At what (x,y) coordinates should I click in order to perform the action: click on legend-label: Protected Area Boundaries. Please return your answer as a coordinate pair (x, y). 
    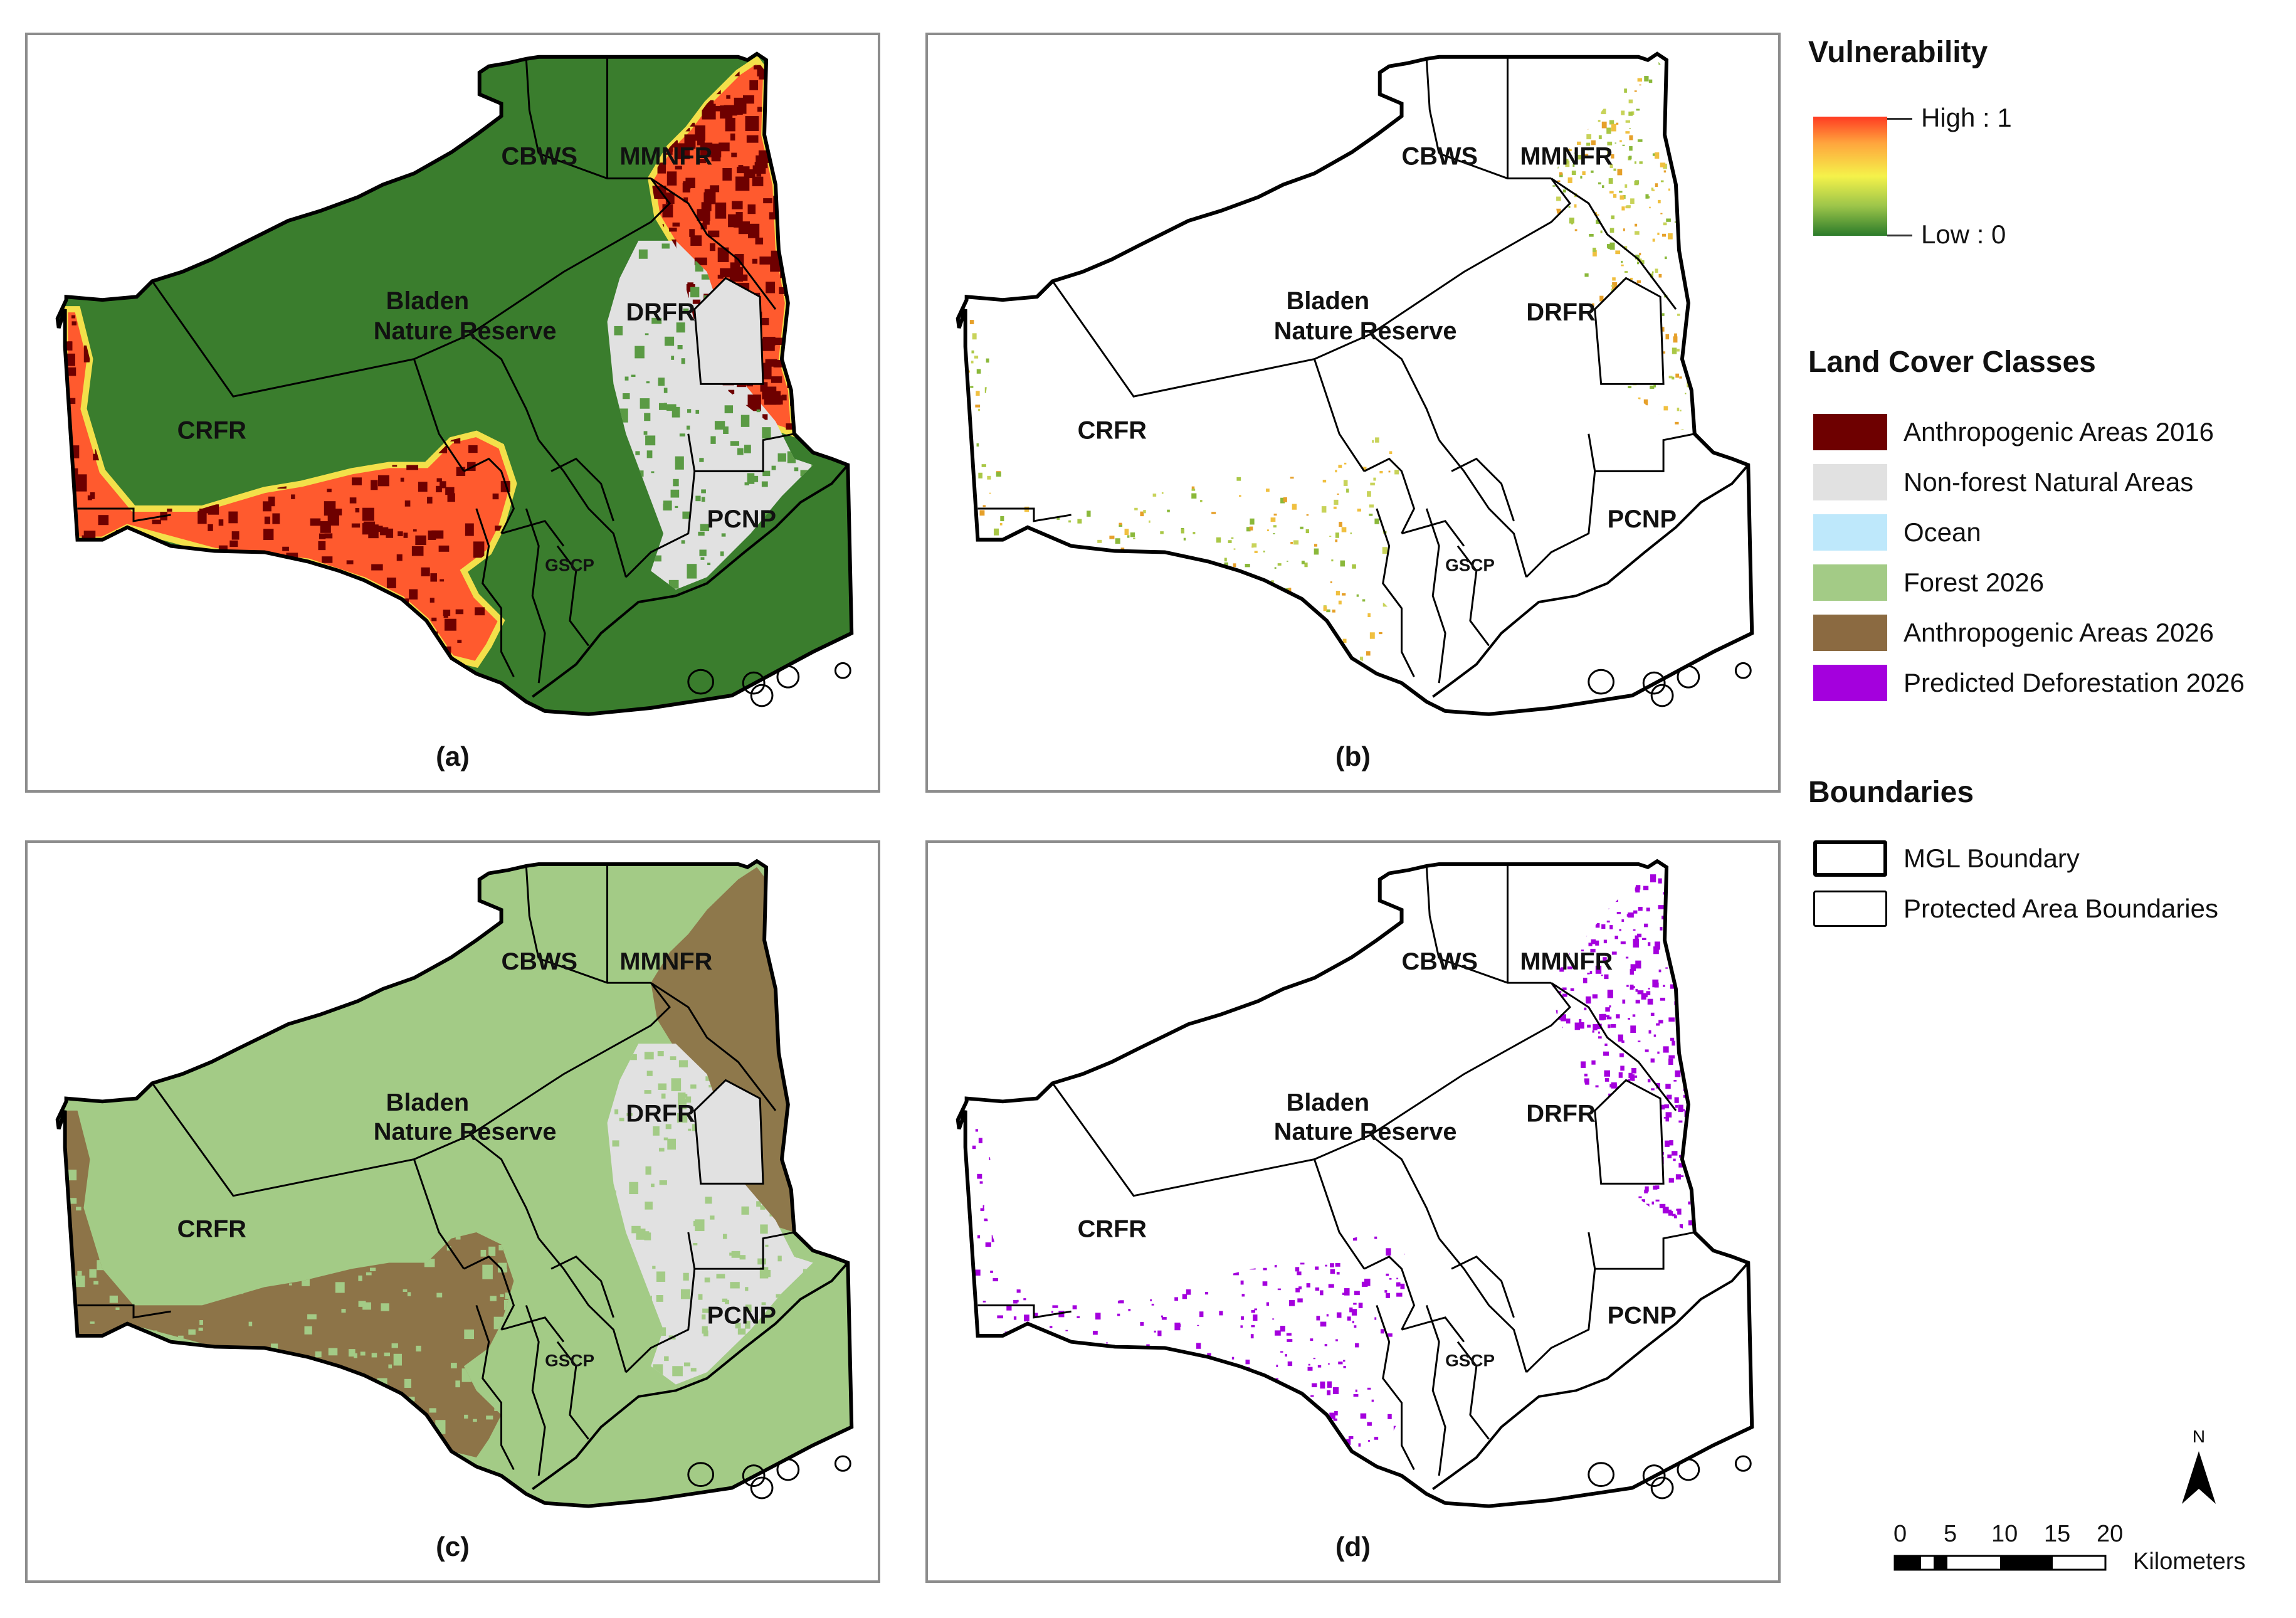
    Looking at the image, I should click on (2061, 909).